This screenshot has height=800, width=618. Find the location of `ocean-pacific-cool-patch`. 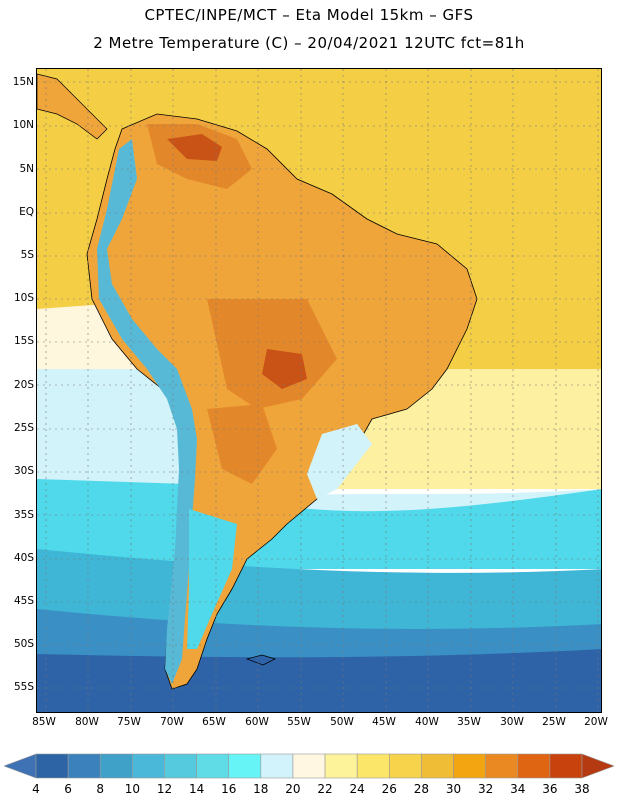

ocean-pacific-cool-patch is located at coordinates (112, 429).